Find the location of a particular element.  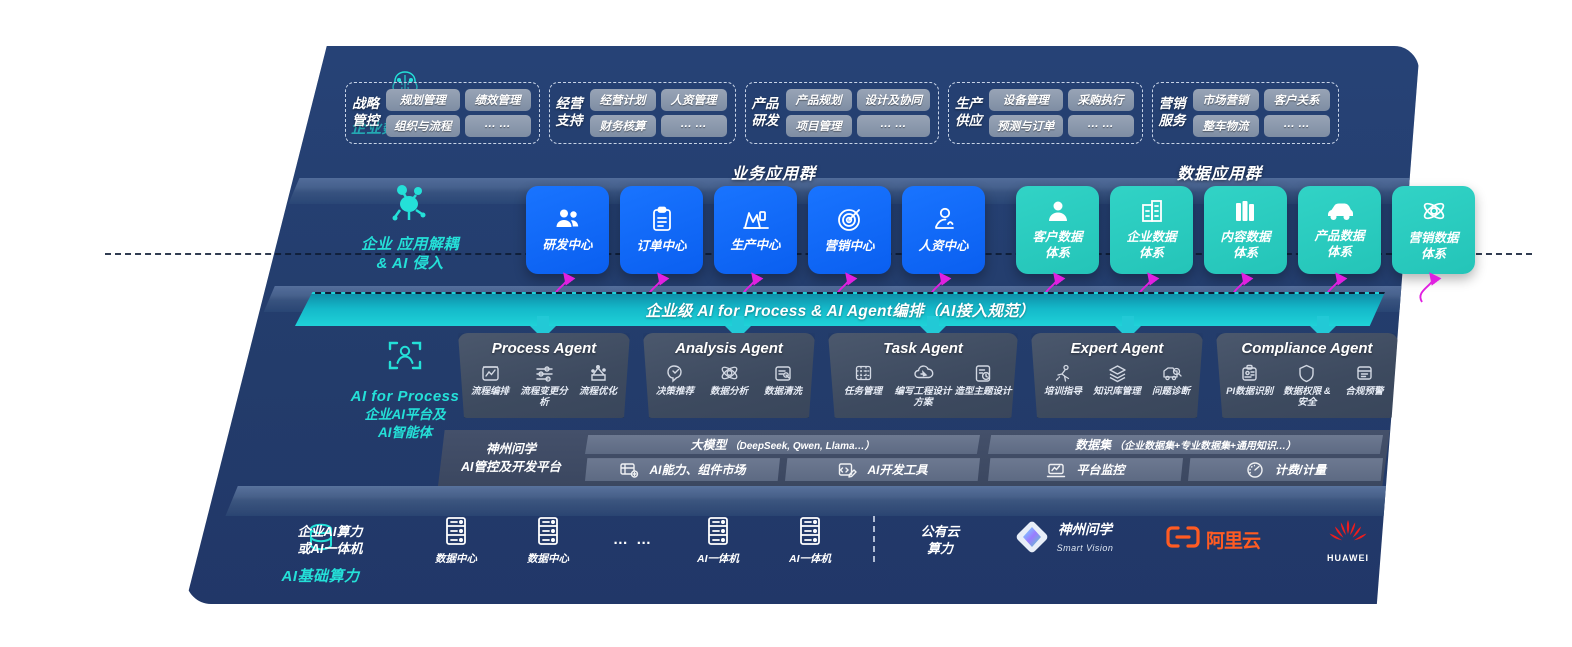

capability-chip: 客户关系 is located at coordinates (1296, 100).